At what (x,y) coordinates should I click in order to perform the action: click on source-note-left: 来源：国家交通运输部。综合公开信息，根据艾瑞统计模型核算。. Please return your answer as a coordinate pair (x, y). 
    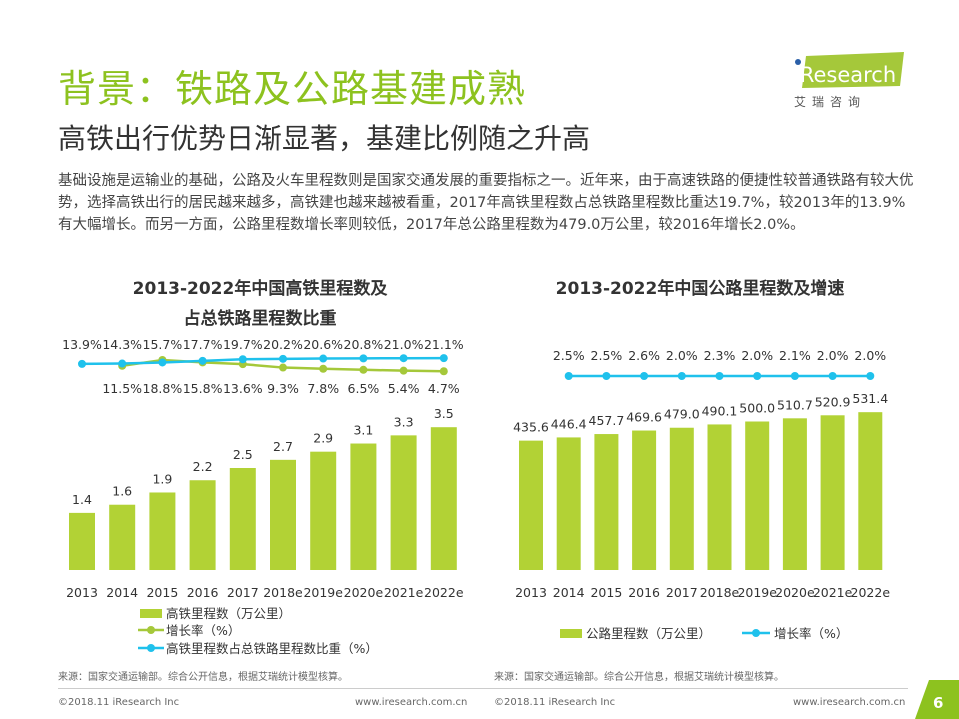
    Looking at the image, I should click on (203, 677).